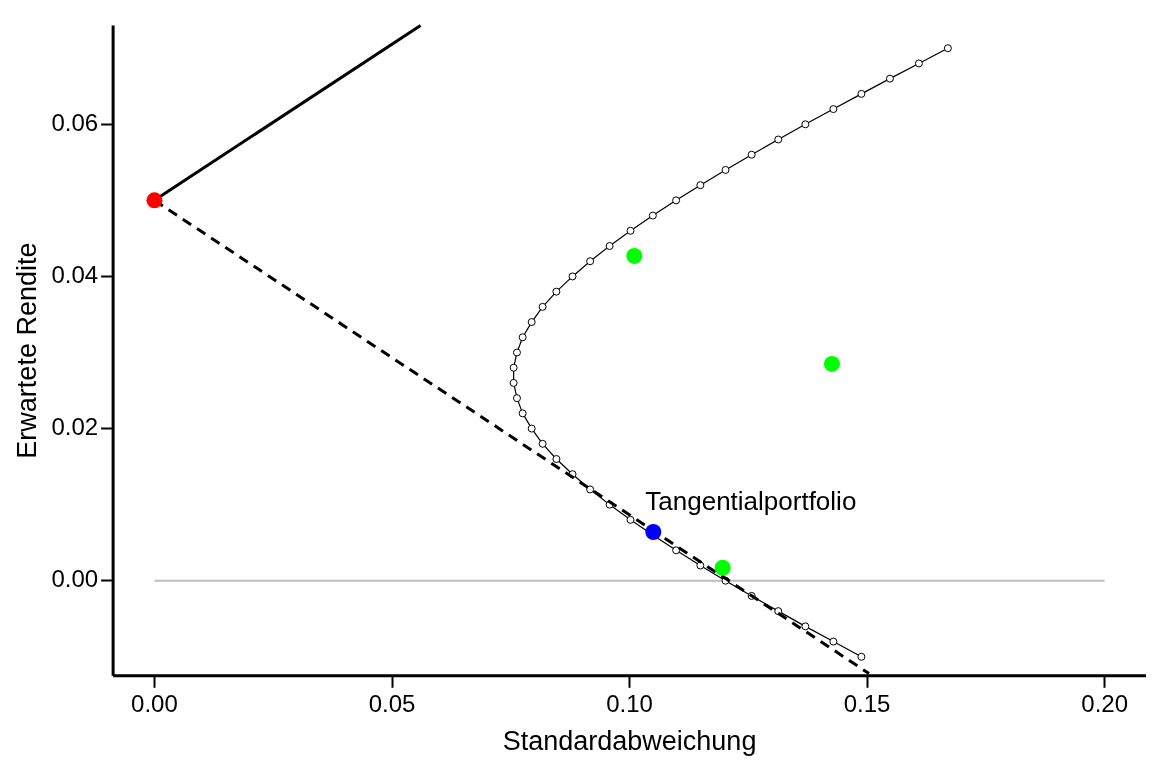  What do you see at coordinates (629, 703) in the screenshot?
I see `x-tick-label: 0.10` at bounding box center [629, 703].